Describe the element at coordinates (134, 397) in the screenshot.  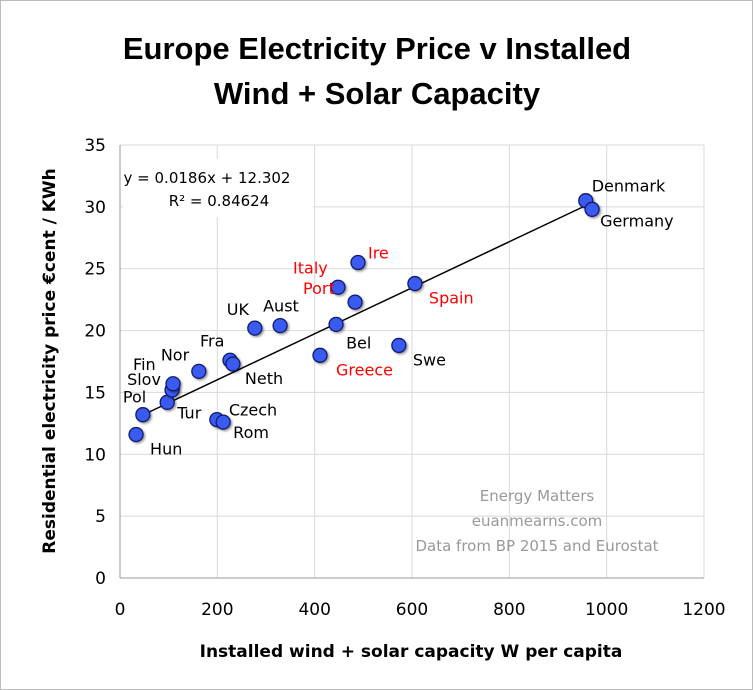
I see `point-label-pol: Pol` at that location.